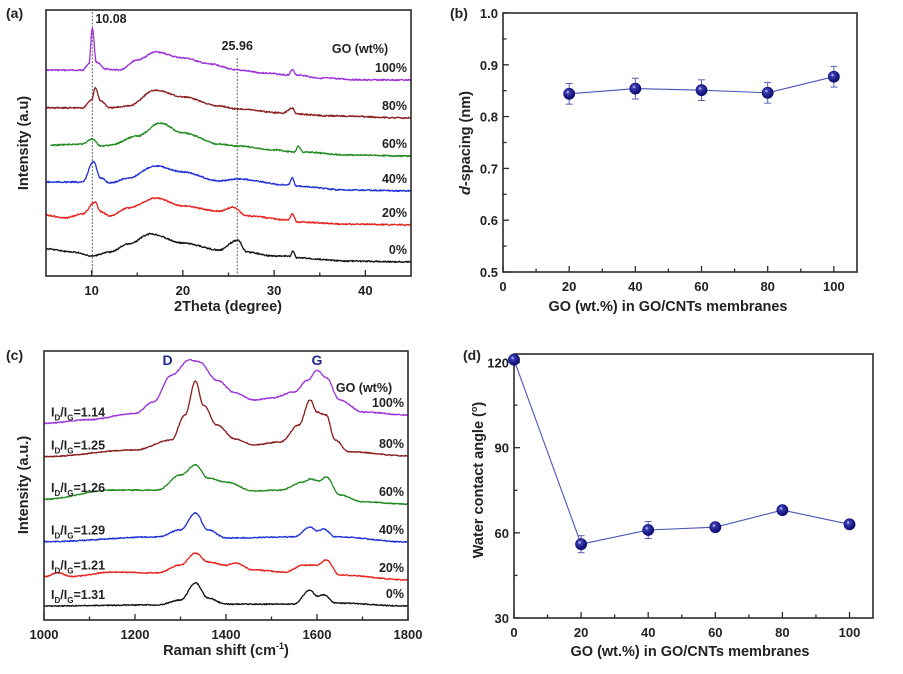  Describe the element at coordinates (225, 484) in the screenshot. I see `trace-c-60pct` at that location.